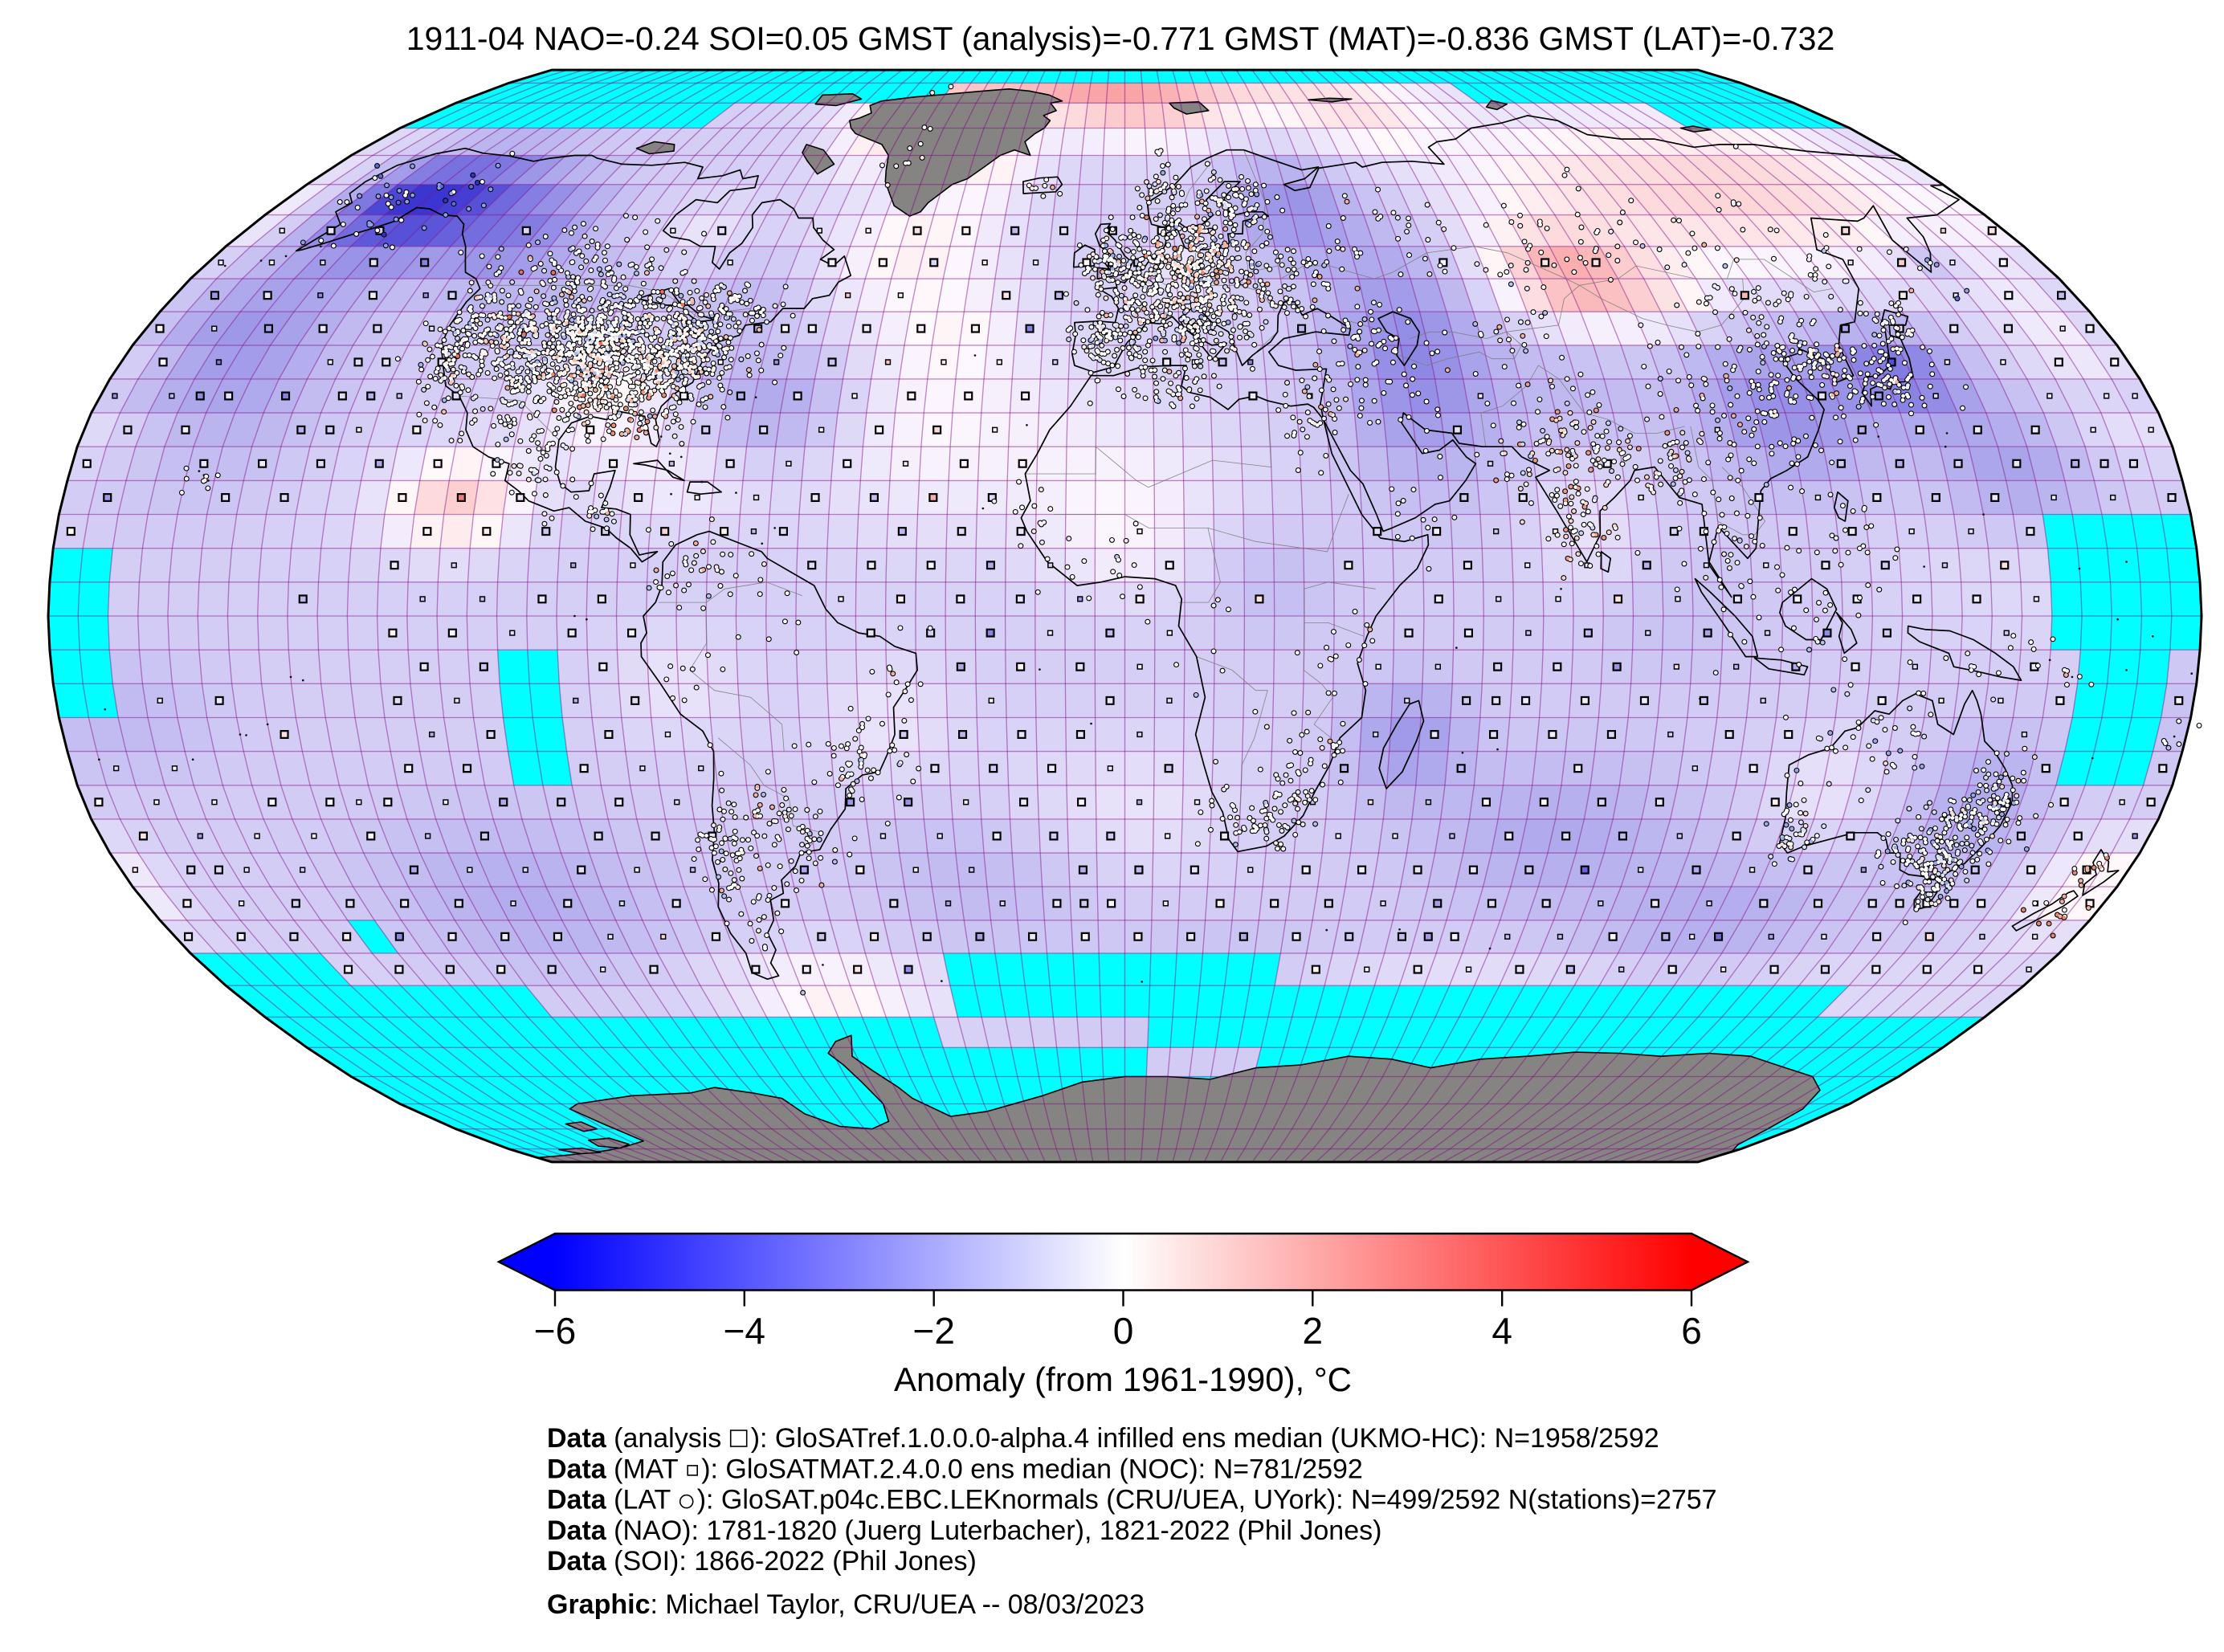 This screenshot has height=1652, width=2224. Describe the element at coordinates (555, 1331) in the screenshot. I see `svg-text: −6` at that location.